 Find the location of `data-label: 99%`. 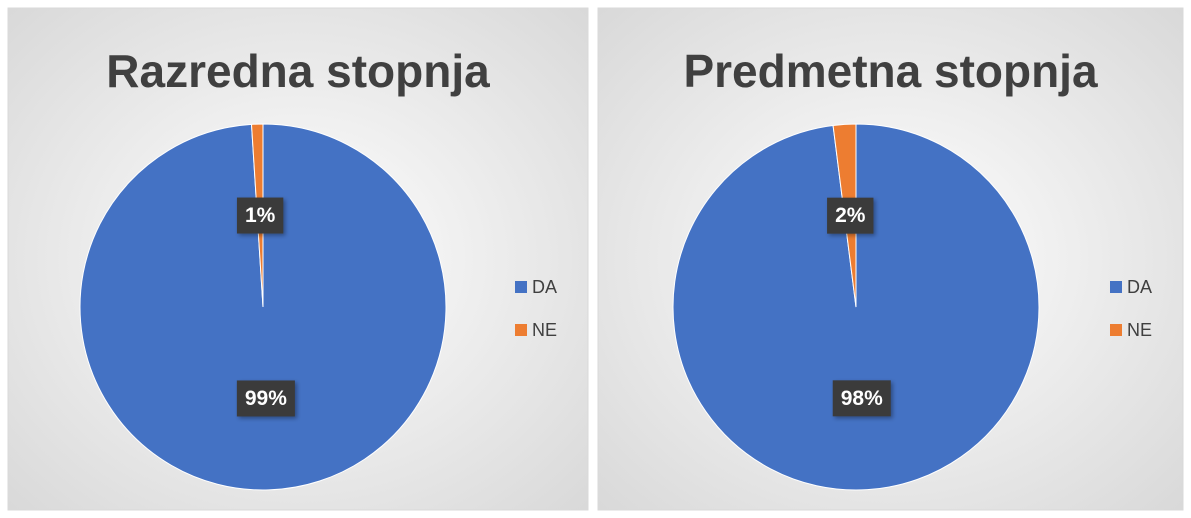

data-label: 99% is located at coordinates (266, 398).